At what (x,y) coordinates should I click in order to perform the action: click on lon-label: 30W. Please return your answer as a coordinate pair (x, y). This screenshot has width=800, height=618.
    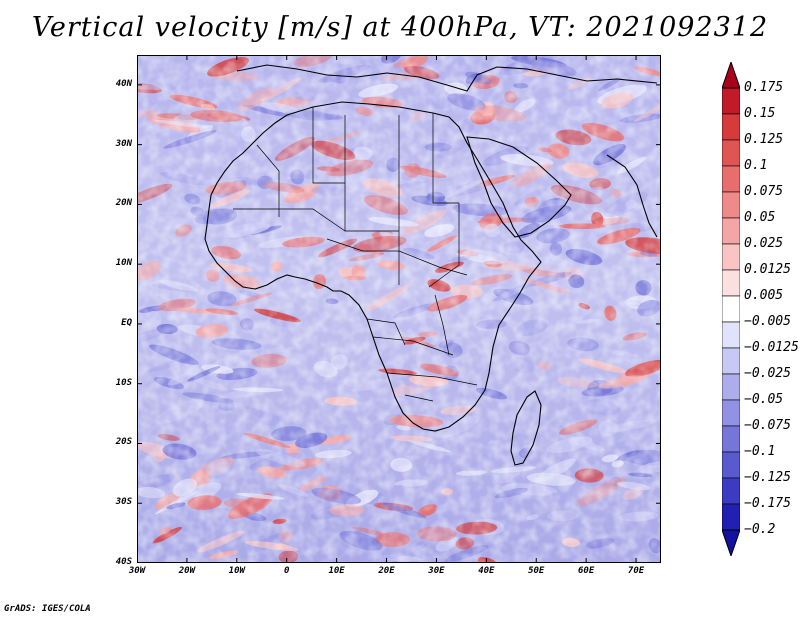
    Looking at the image, I should click on (137, 571).